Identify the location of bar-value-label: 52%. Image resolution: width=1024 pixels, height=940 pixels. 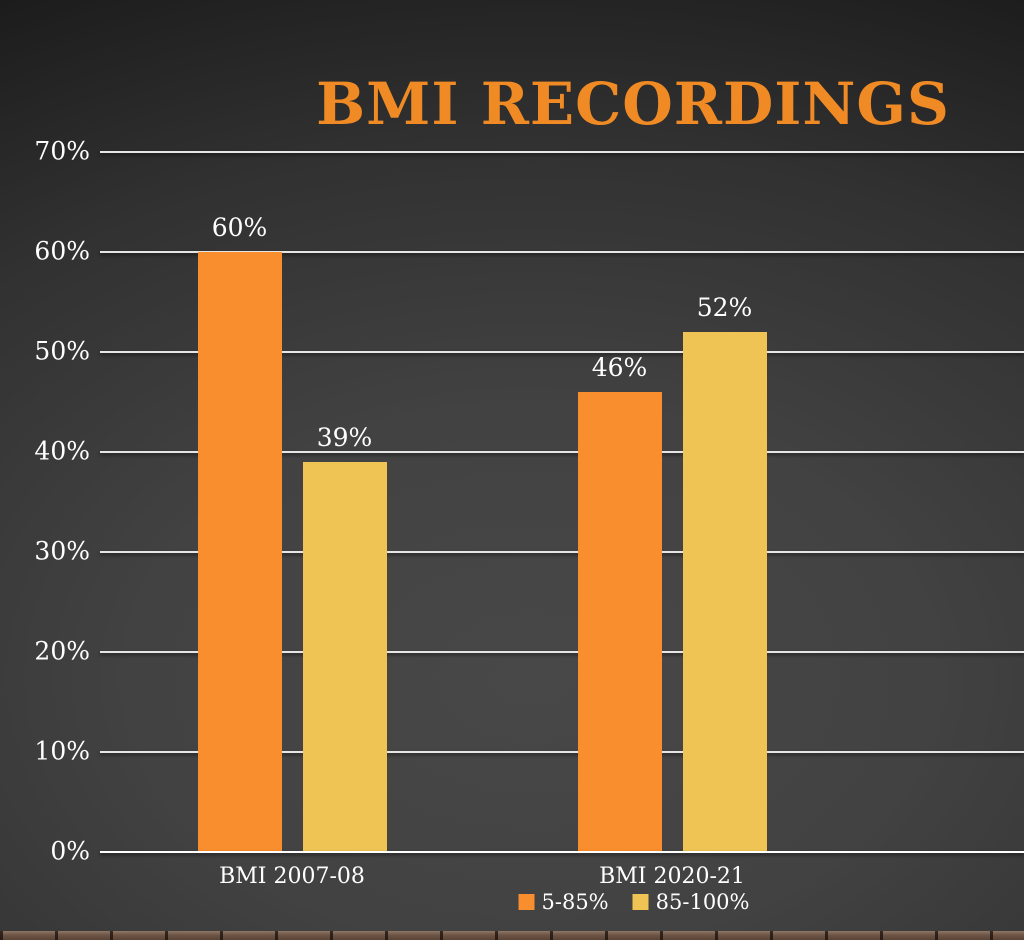
(724, 307).